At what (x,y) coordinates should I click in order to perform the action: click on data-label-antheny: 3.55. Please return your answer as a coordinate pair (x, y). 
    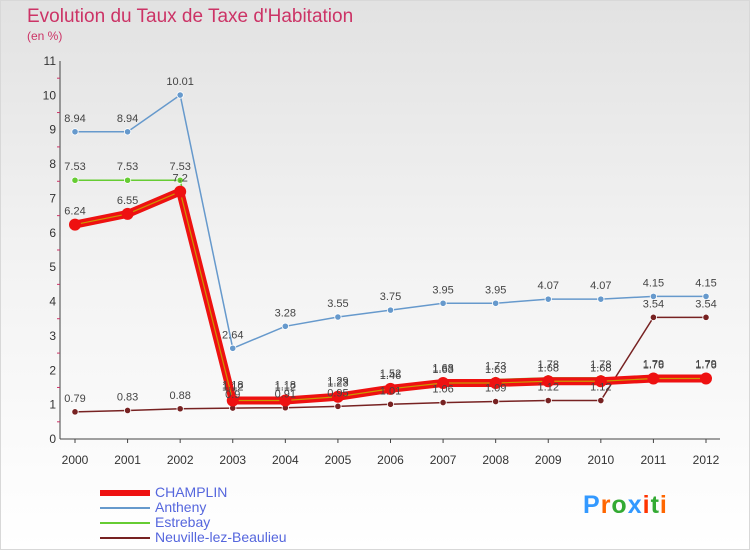
    Looking at the image, I should click on (337, 304).